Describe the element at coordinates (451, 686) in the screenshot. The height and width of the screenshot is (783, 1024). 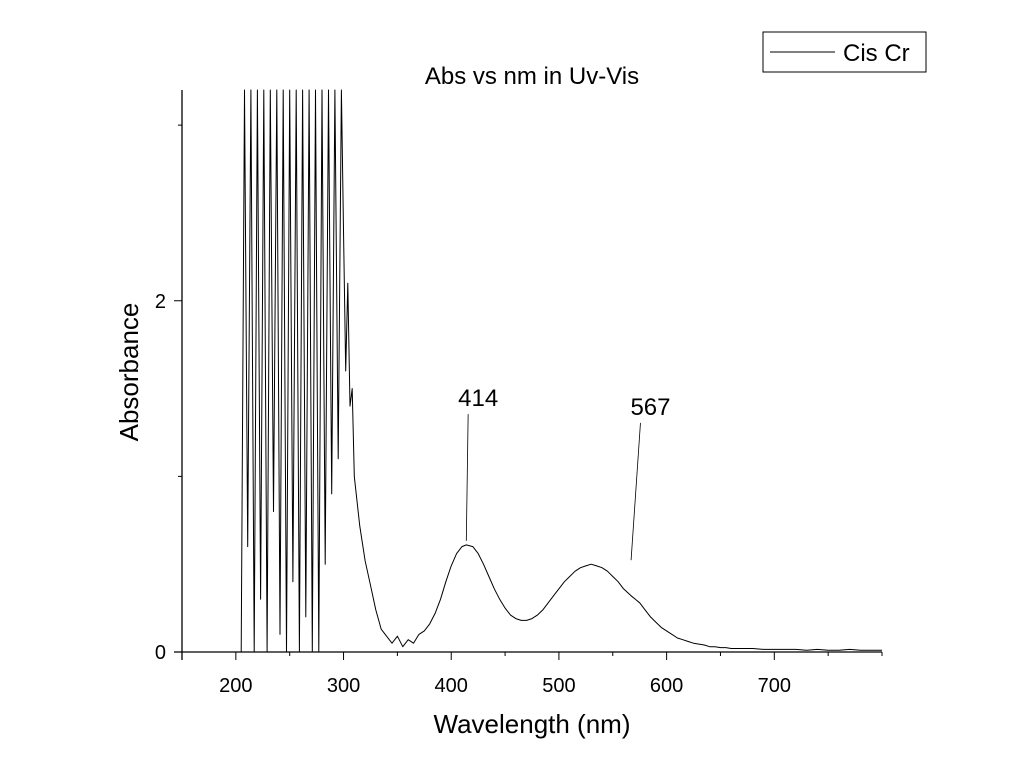
I see `x-tick-label: 400` at that location.